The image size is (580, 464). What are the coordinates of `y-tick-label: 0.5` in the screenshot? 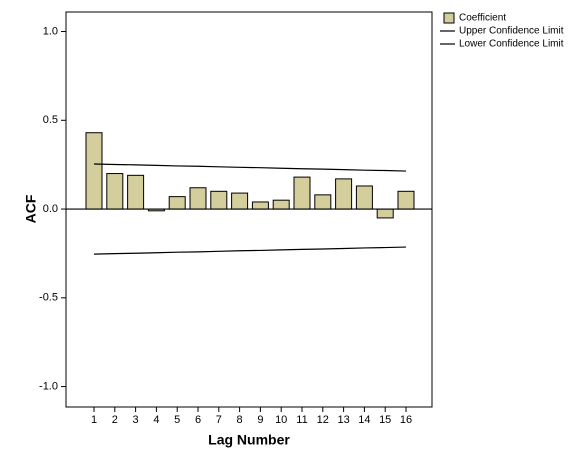 It's located at (50, 120).